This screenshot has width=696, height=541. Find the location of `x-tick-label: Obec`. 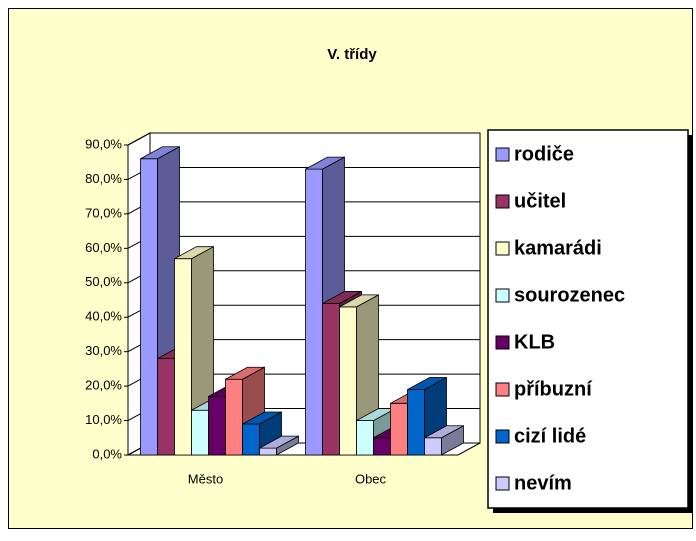

x-tick-label: Obec is located at coordinates (371, 478).